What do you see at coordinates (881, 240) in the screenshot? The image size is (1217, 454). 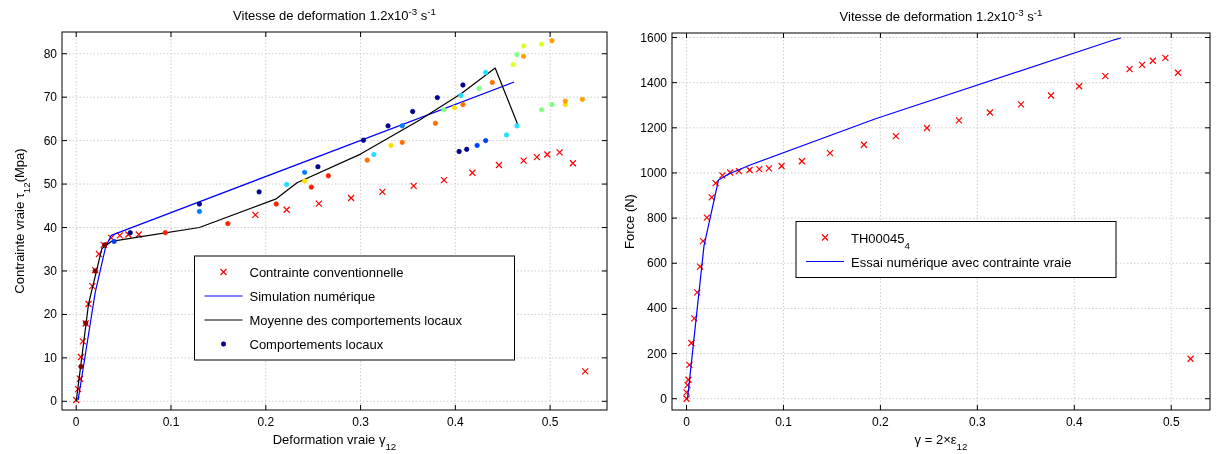 I see `legend-label: TH00045$_{4}$` at bounding box center [881, 240].